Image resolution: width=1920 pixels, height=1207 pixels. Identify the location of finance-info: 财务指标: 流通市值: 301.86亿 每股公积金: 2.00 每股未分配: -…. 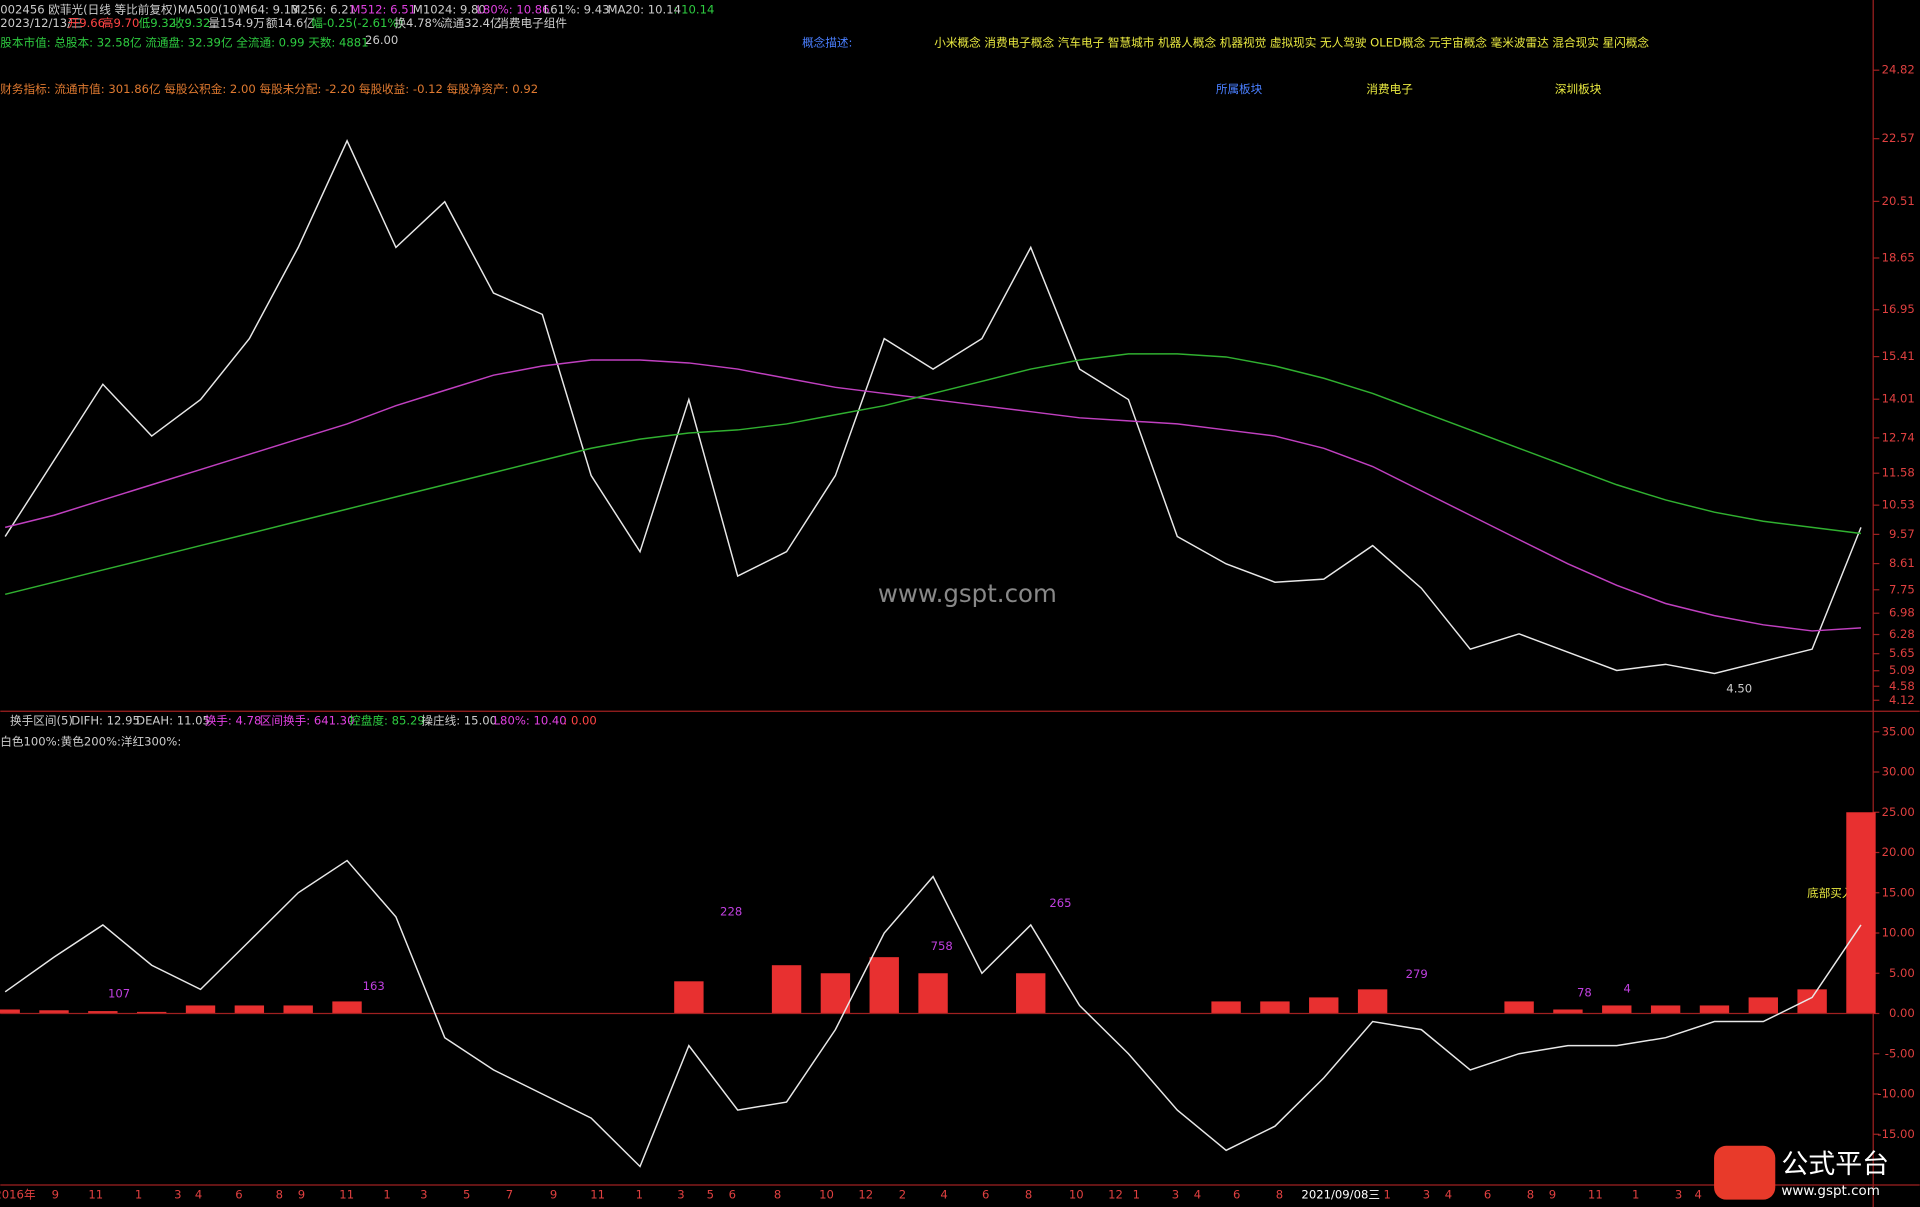
(269, 89).